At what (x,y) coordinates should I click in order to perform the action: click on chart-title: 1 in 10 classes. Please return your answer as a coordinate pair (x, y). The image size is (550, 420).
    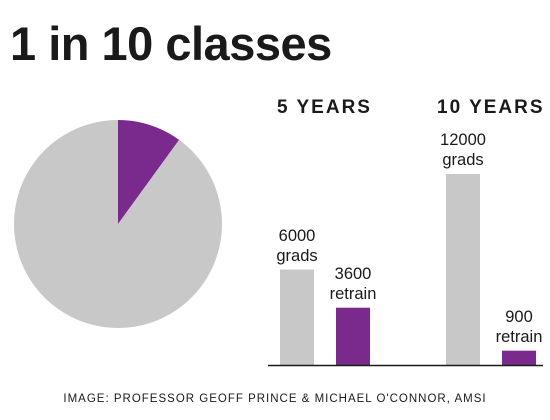
    Looking at the image, I should click on (171, 43).